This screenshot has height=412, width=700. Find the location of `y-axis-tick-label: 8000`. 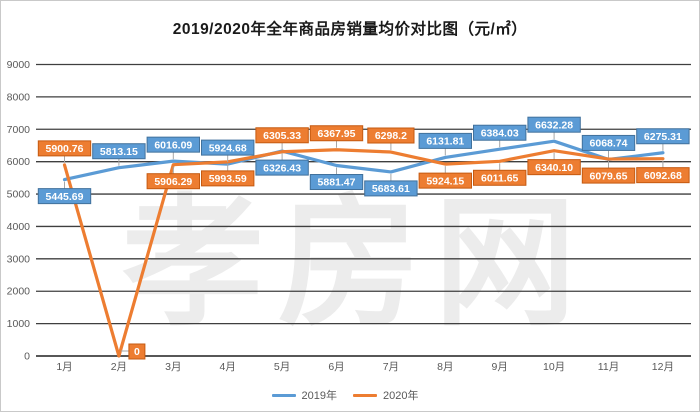

y-axis-tick-label: 8000 is located at coordinates (19, 97).